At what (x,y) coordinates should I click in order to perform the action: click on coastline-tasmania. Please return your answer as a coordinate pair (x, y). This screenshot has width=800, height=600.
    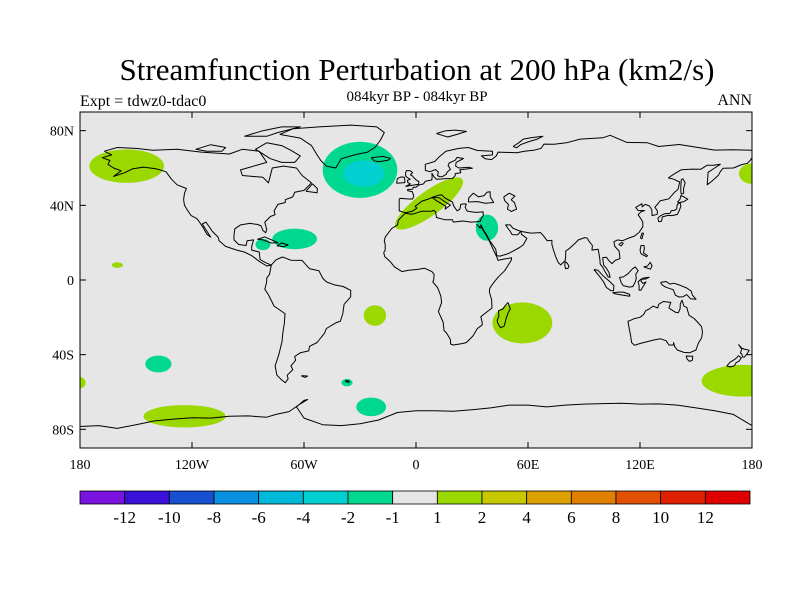
    Looking at the image, I should click on (689, 358).